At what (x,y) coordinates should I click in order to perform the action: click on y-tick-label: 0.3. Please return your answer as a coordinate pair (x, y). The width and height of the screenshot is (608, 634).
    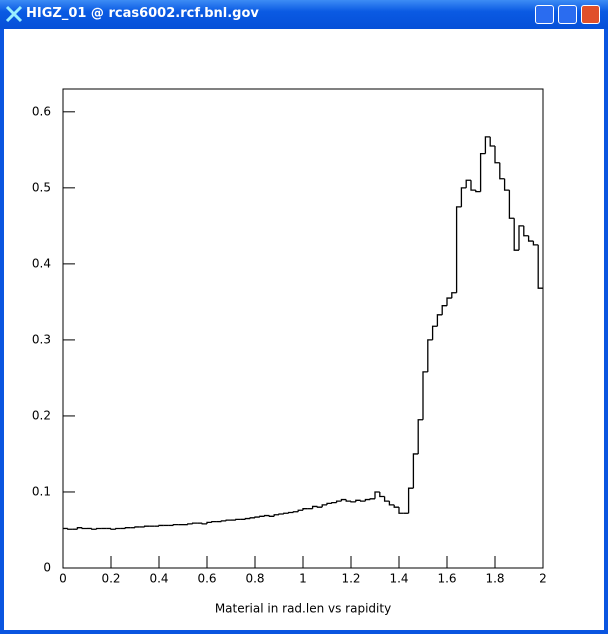
    Looking at the image, I should click on (41, 339).